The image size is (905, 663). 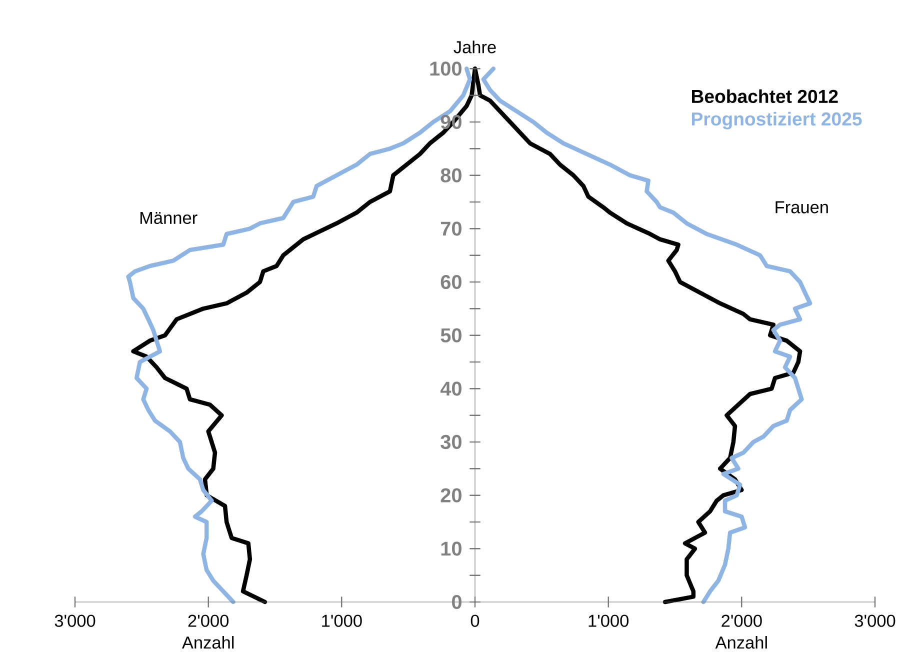 What do you see at coordinates (169, 218) in the screenshot?
I see `annotation: Männer` at bounding box center [169, 218].